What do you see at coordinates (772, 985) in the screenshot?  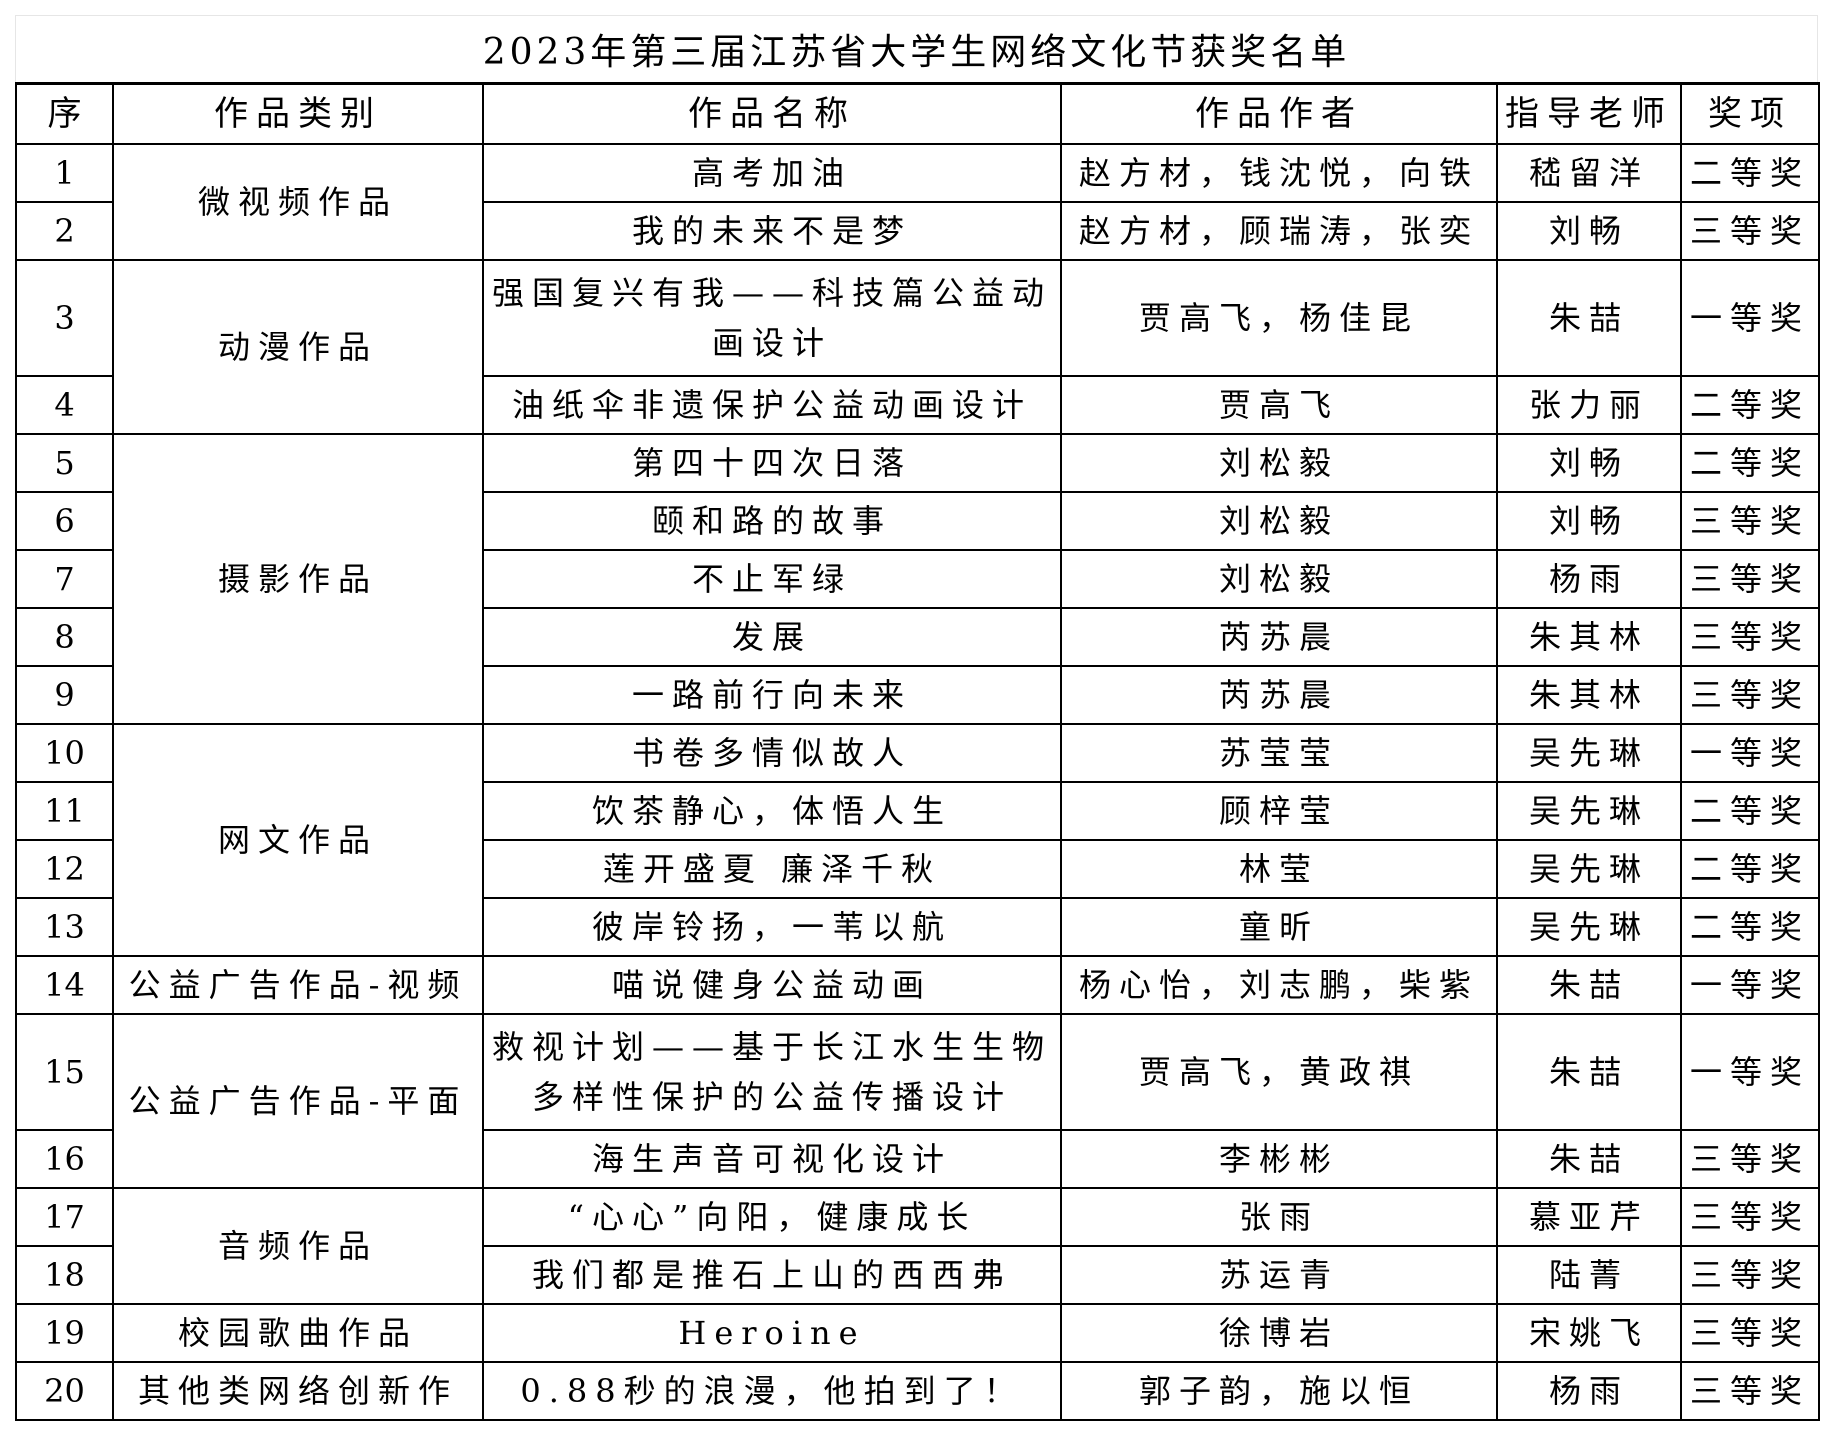 I see `work-name-cell: 喵说健身公益动画` at bounding box center [772, 985].